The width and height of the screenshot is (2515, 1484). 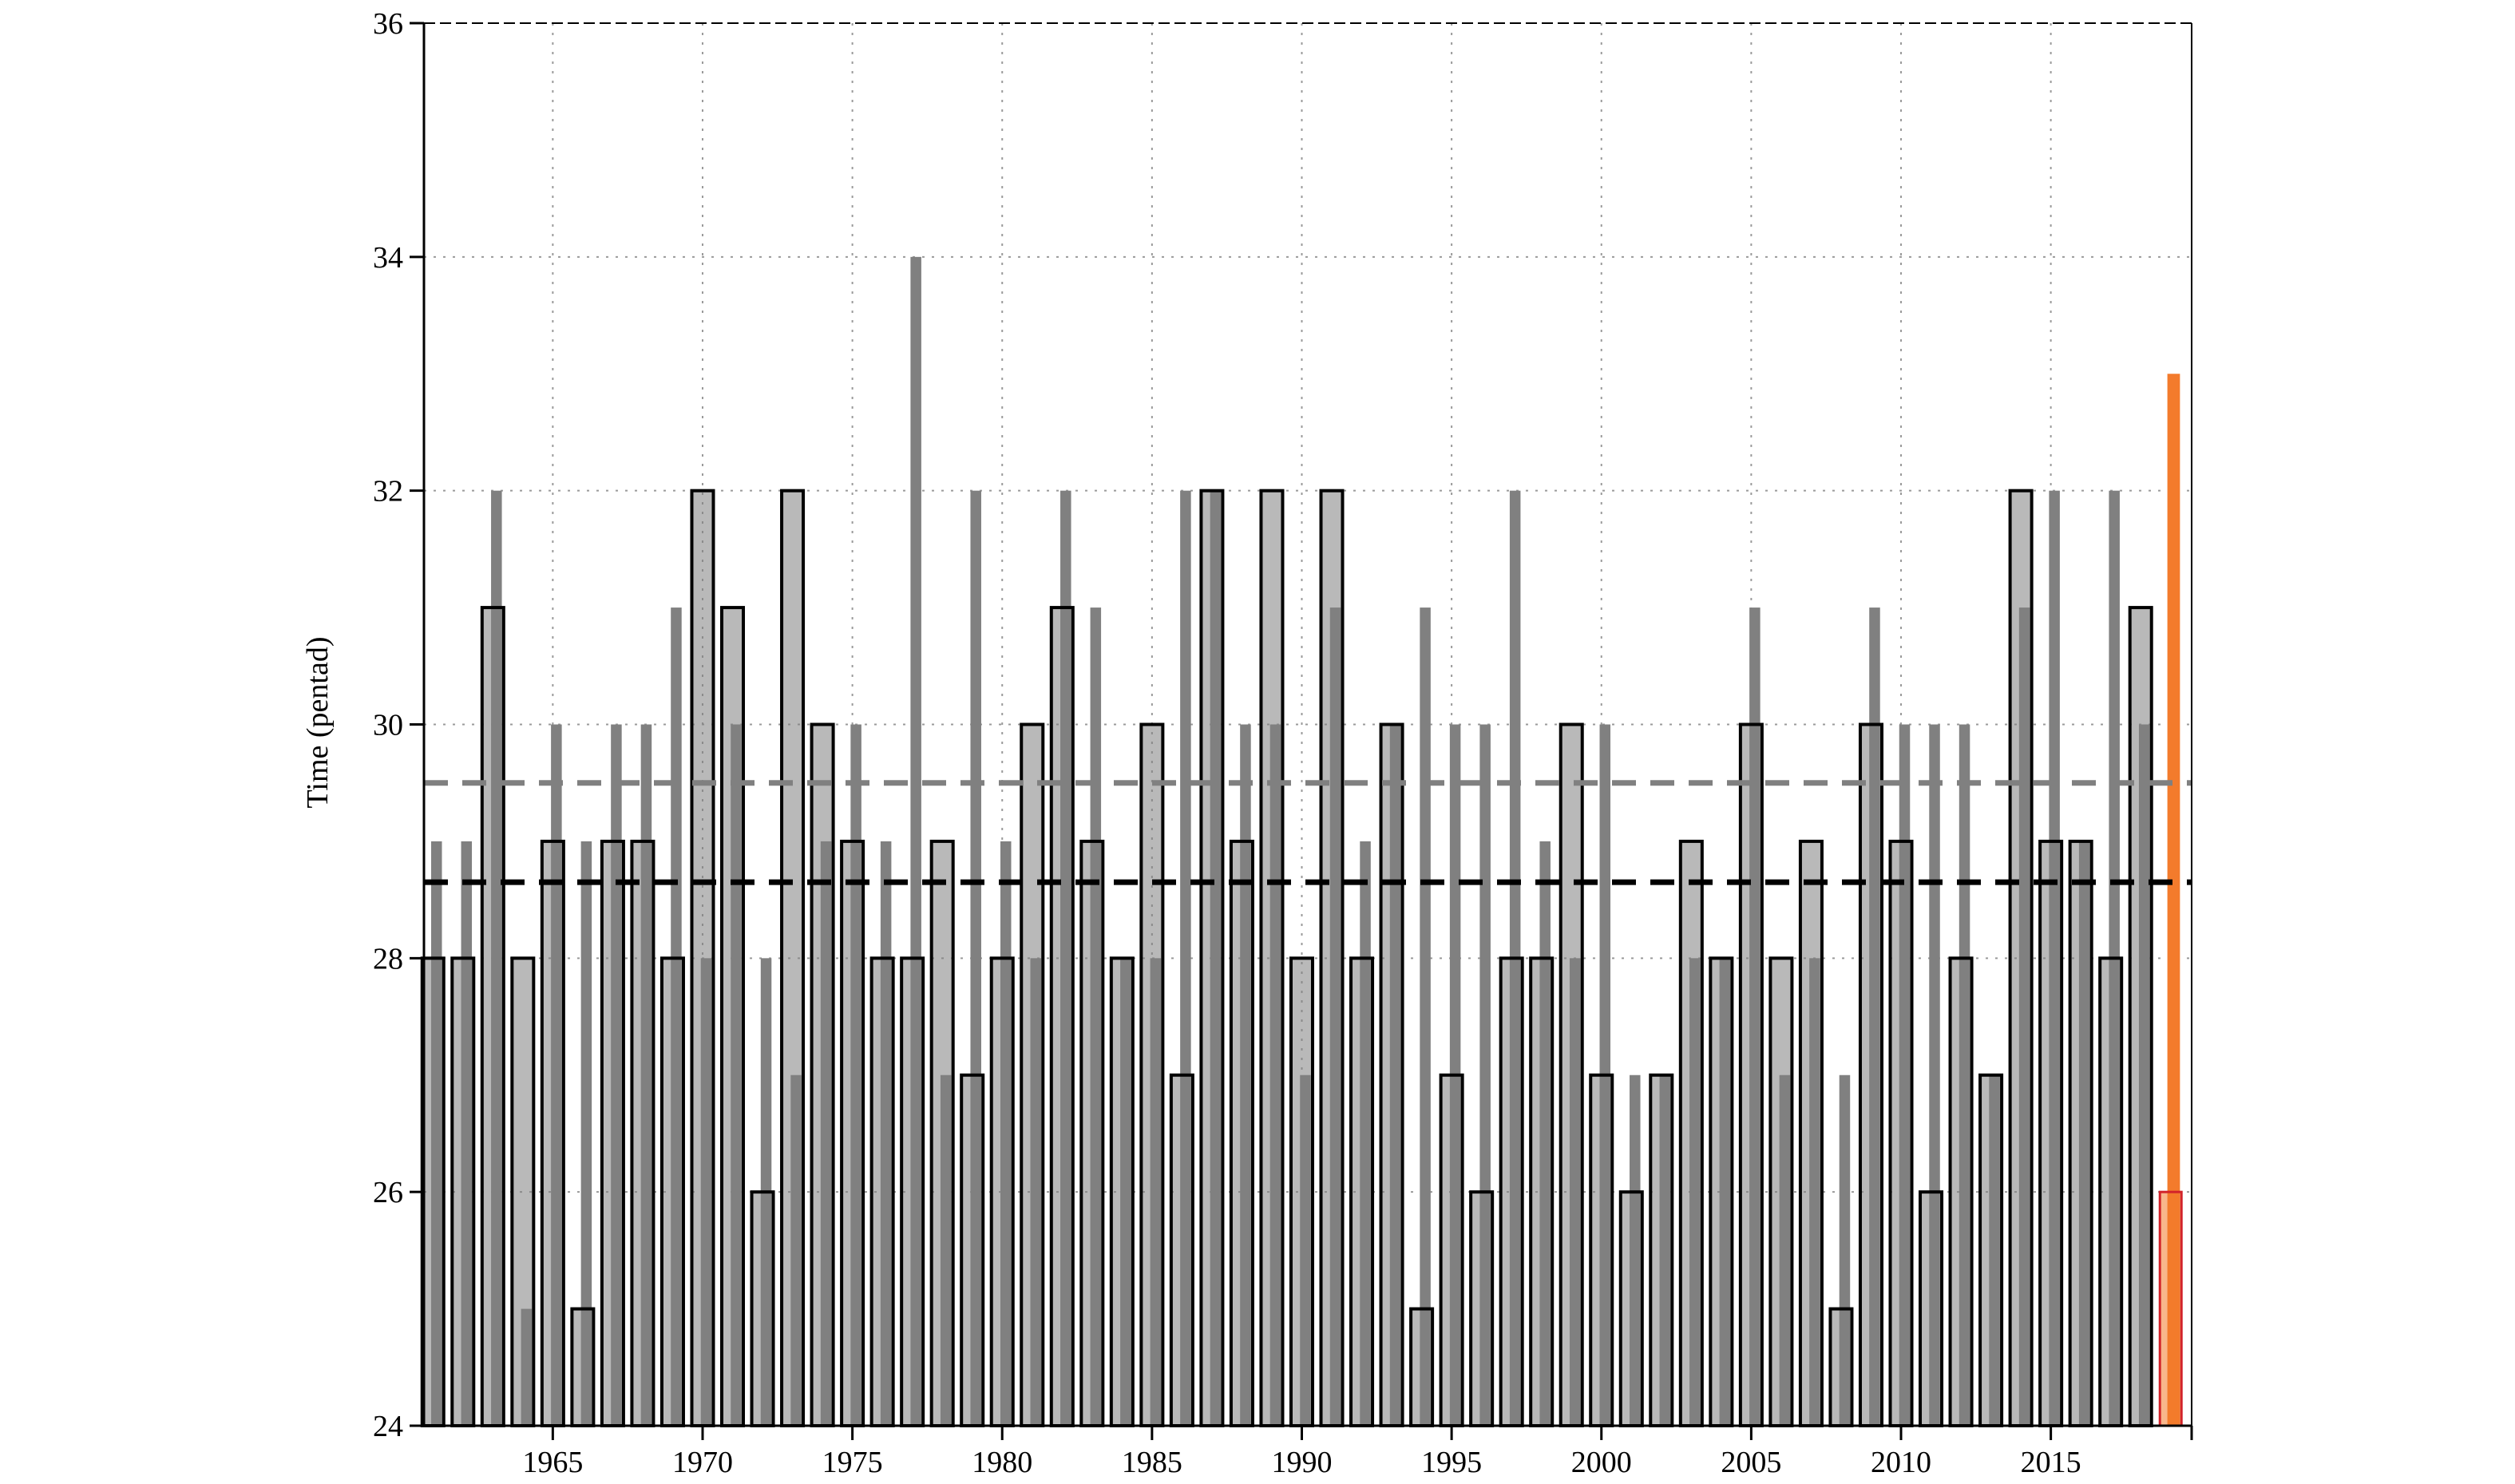 What do you see at coordinates (853, 1462) in the screenshot?
I see `x-tick-label: 1975` at bounding box center [853, 1462].